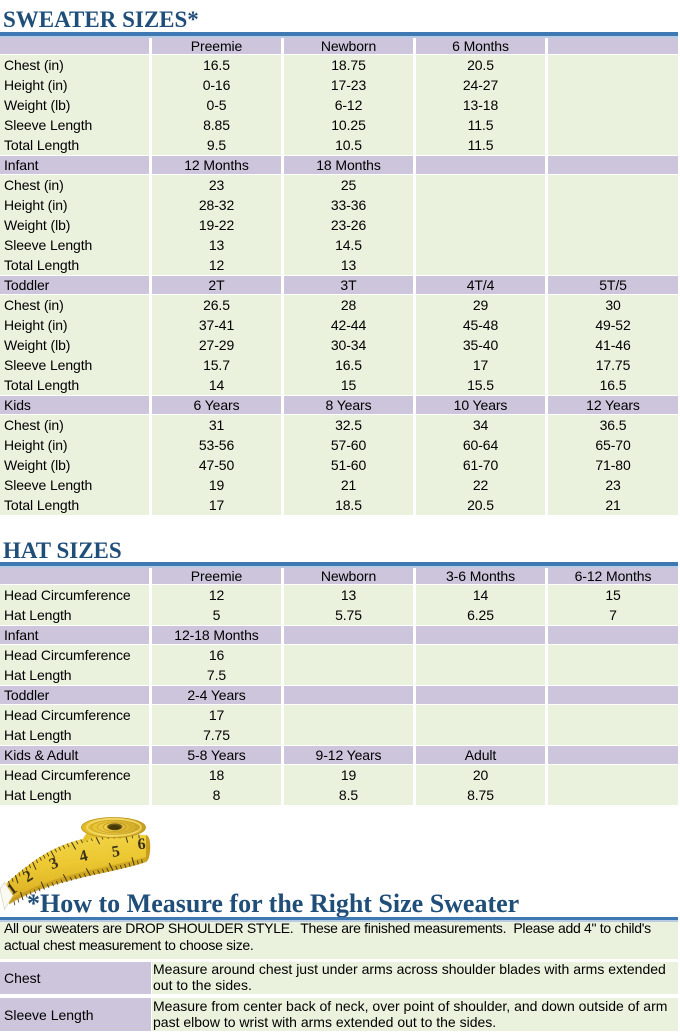 Image resolution: width=680 pixels, height=1035 pixels. Describe the element at coordinates (116, 852) in the screenshot. I see `svg-text: 5` at that location.